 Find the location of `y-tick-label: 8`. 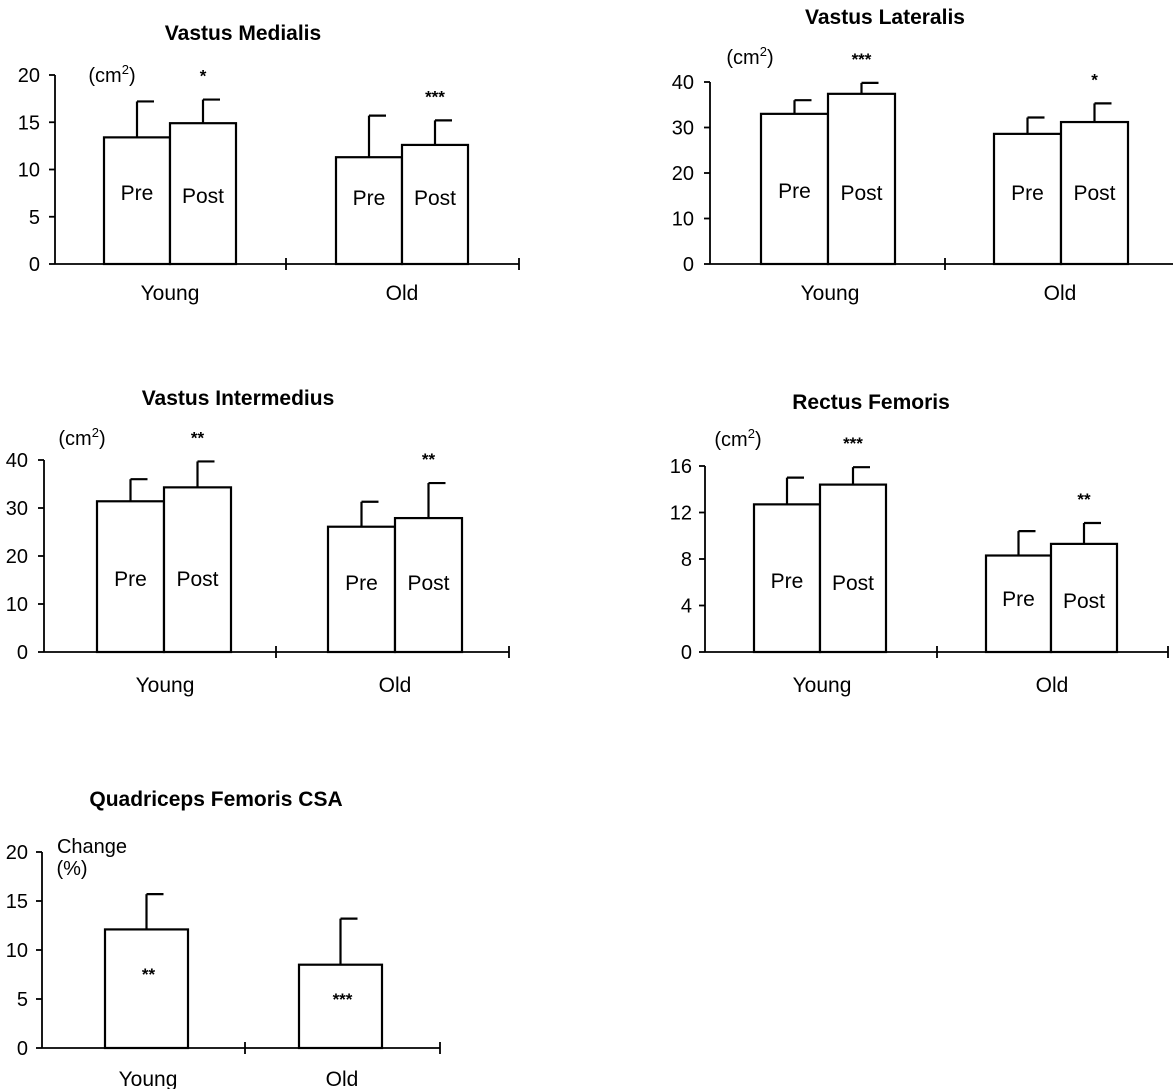

y-tick-label: 8 is located at coordinates (686, 560).